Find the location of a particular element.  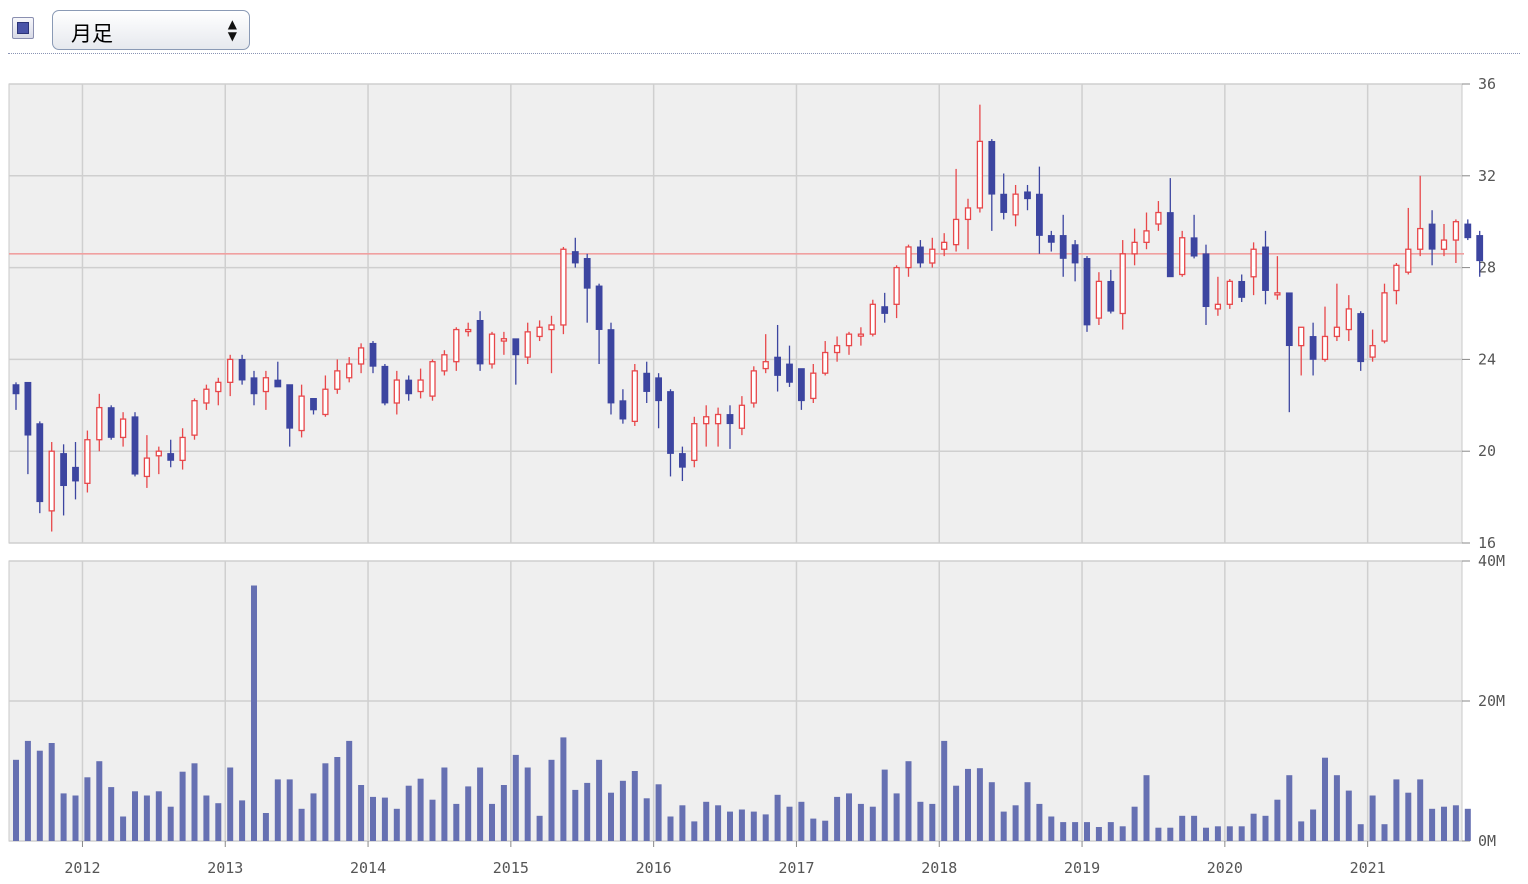

x-tick-label: 2016 is located at coordinates (654, 868).